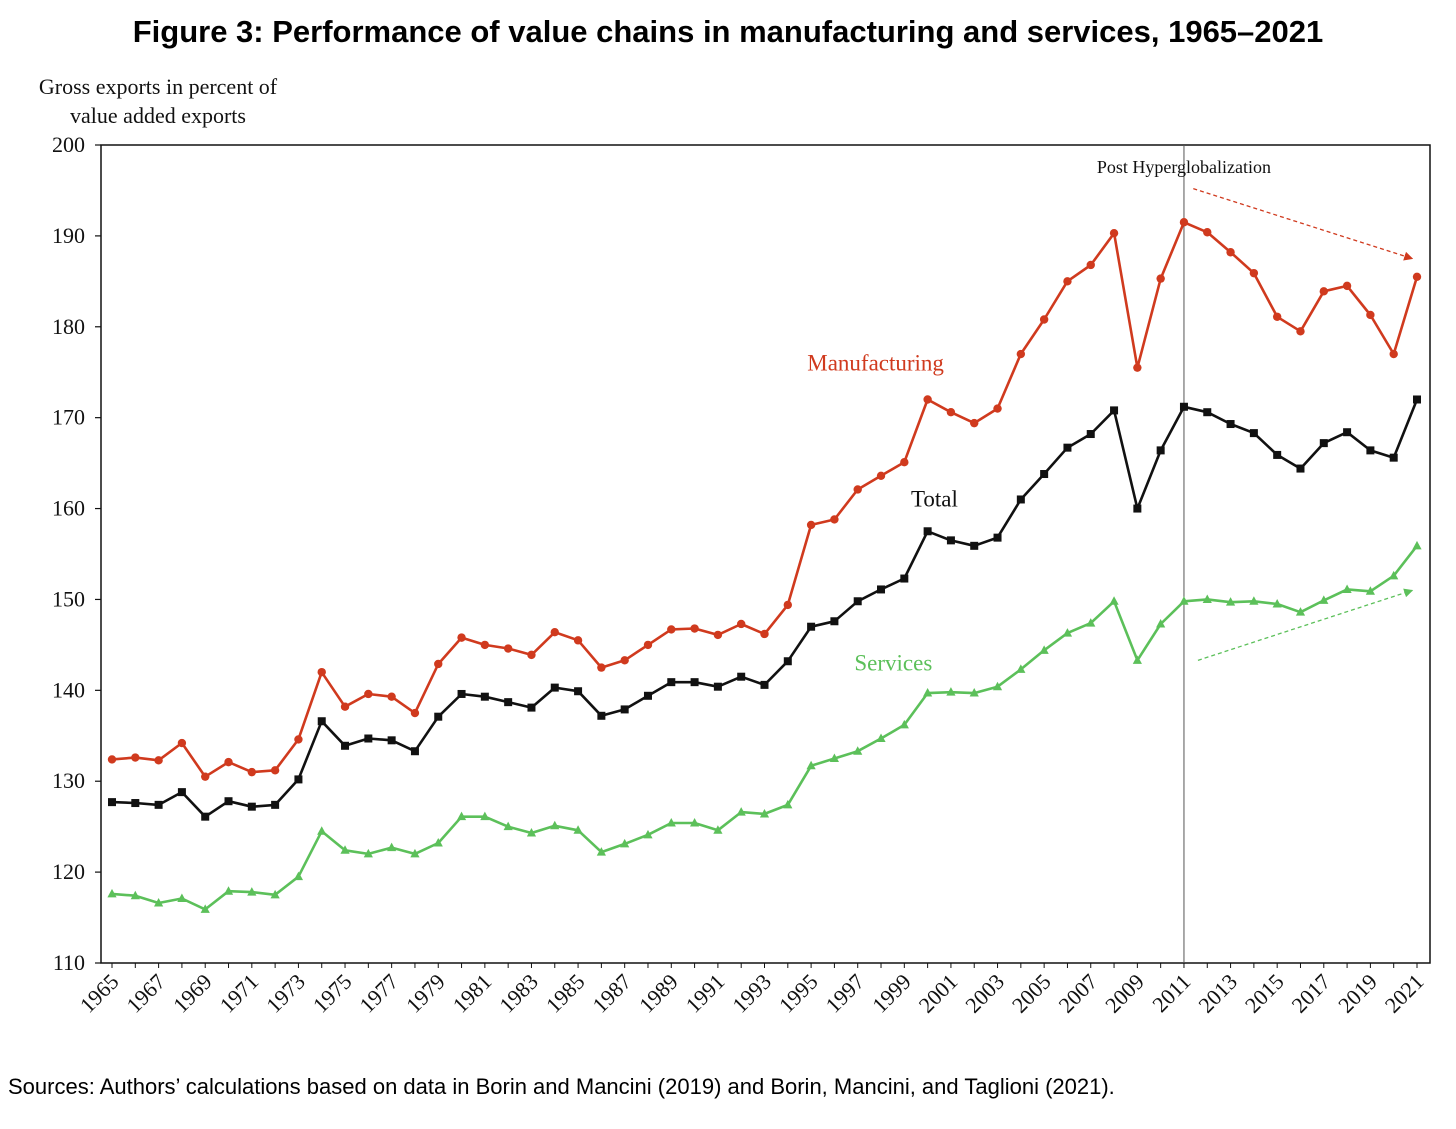  What do you see at coordinates (472, 993) in the screenshot?
I see `x-tick-label: 1981` at bounding box center [472, 993].